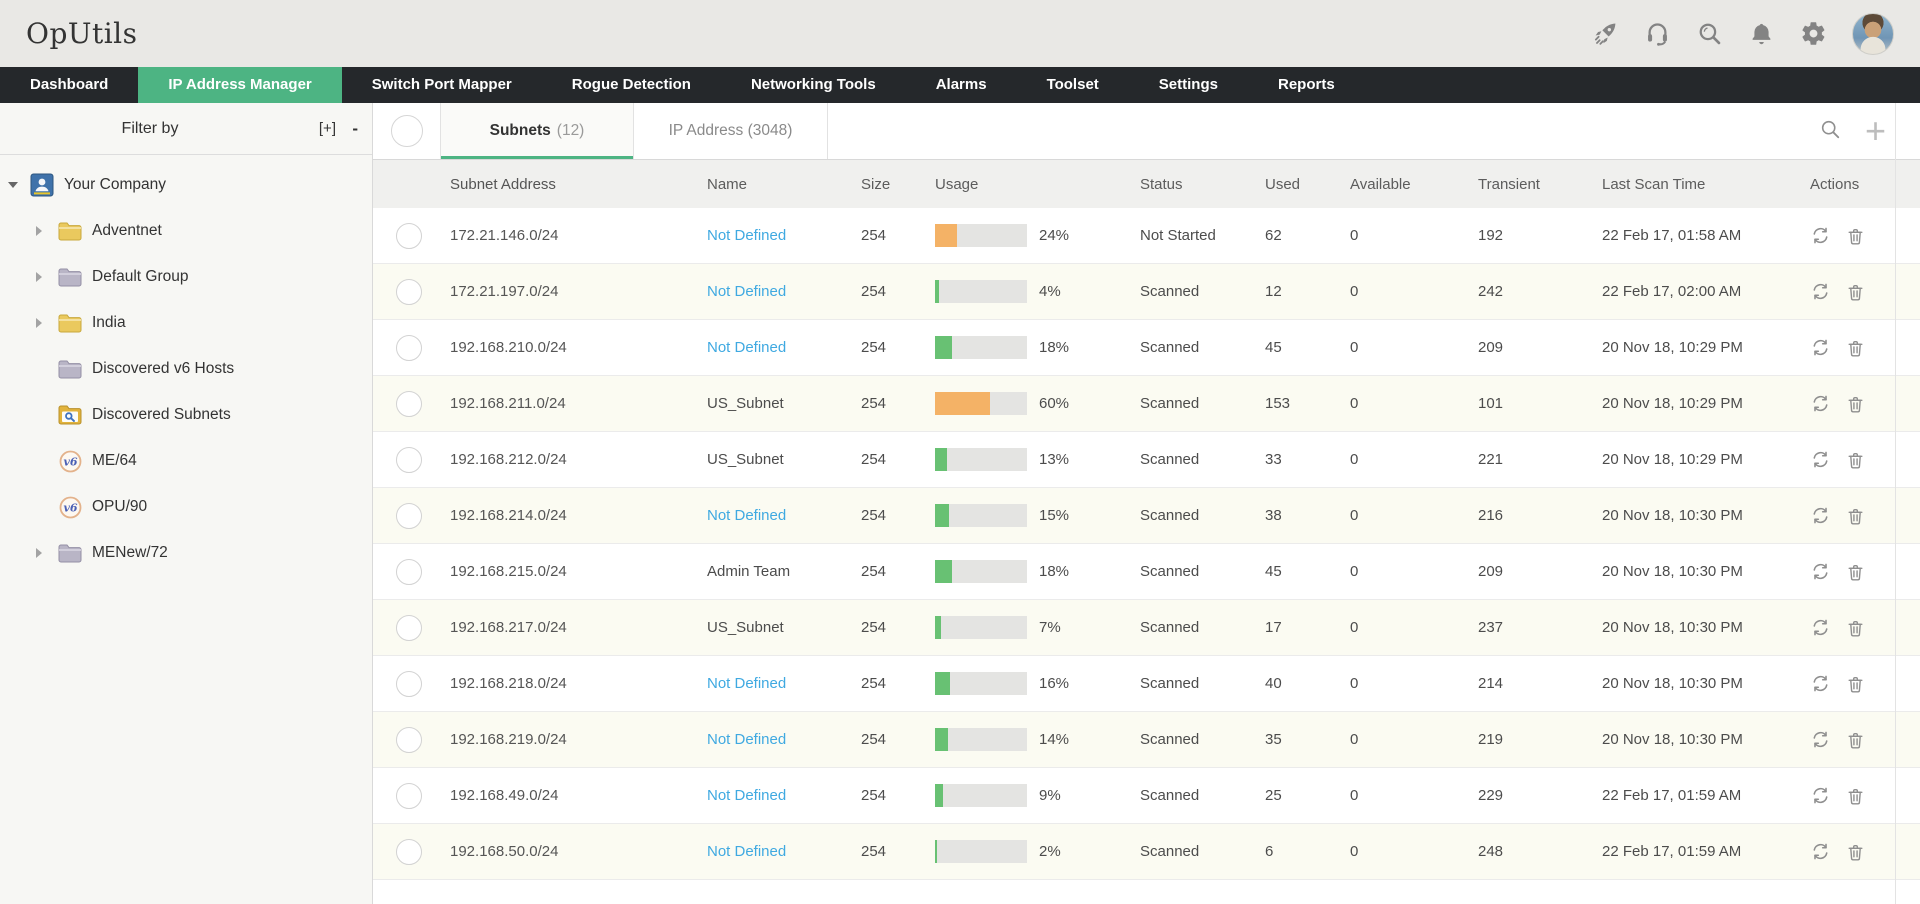  Describe the element at coordinates (1306, 85) in the screenshot. I see `nav-tab: Reports` at that location.